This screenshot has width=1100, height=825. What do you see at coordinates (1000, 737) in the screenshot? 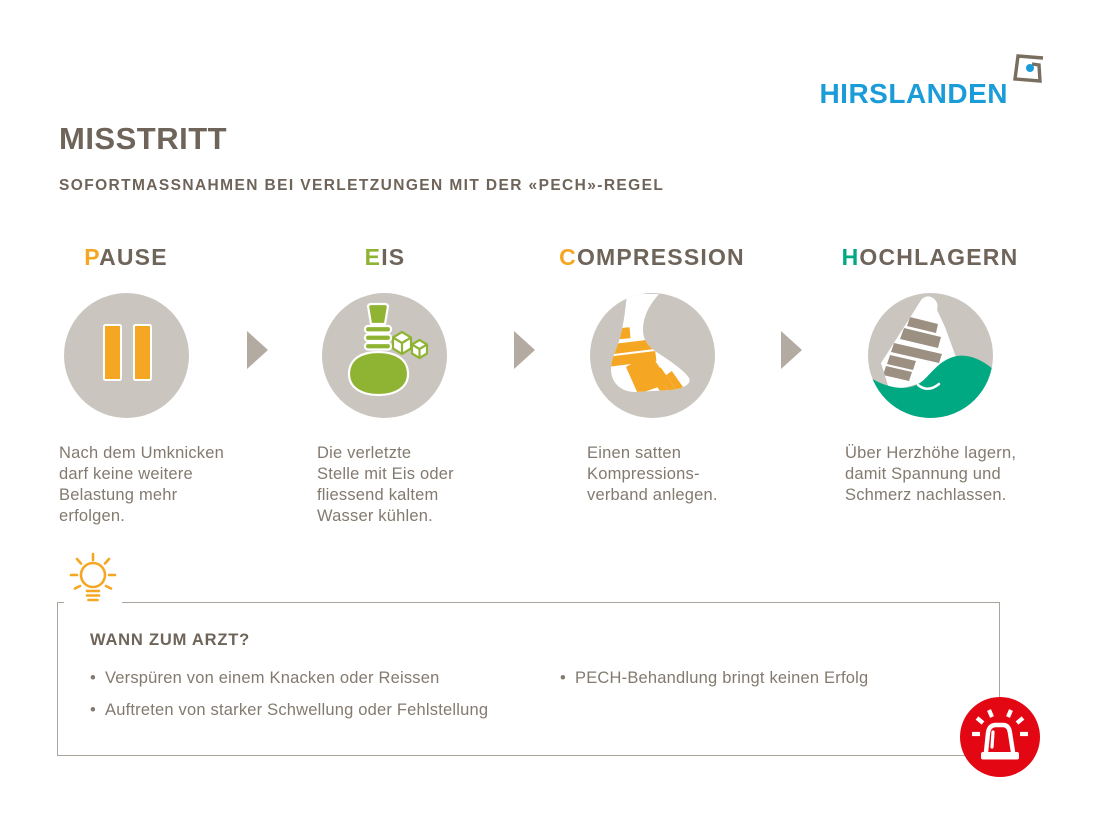
I see `emergency-siren-icon` at bounding box center [1000, 737].